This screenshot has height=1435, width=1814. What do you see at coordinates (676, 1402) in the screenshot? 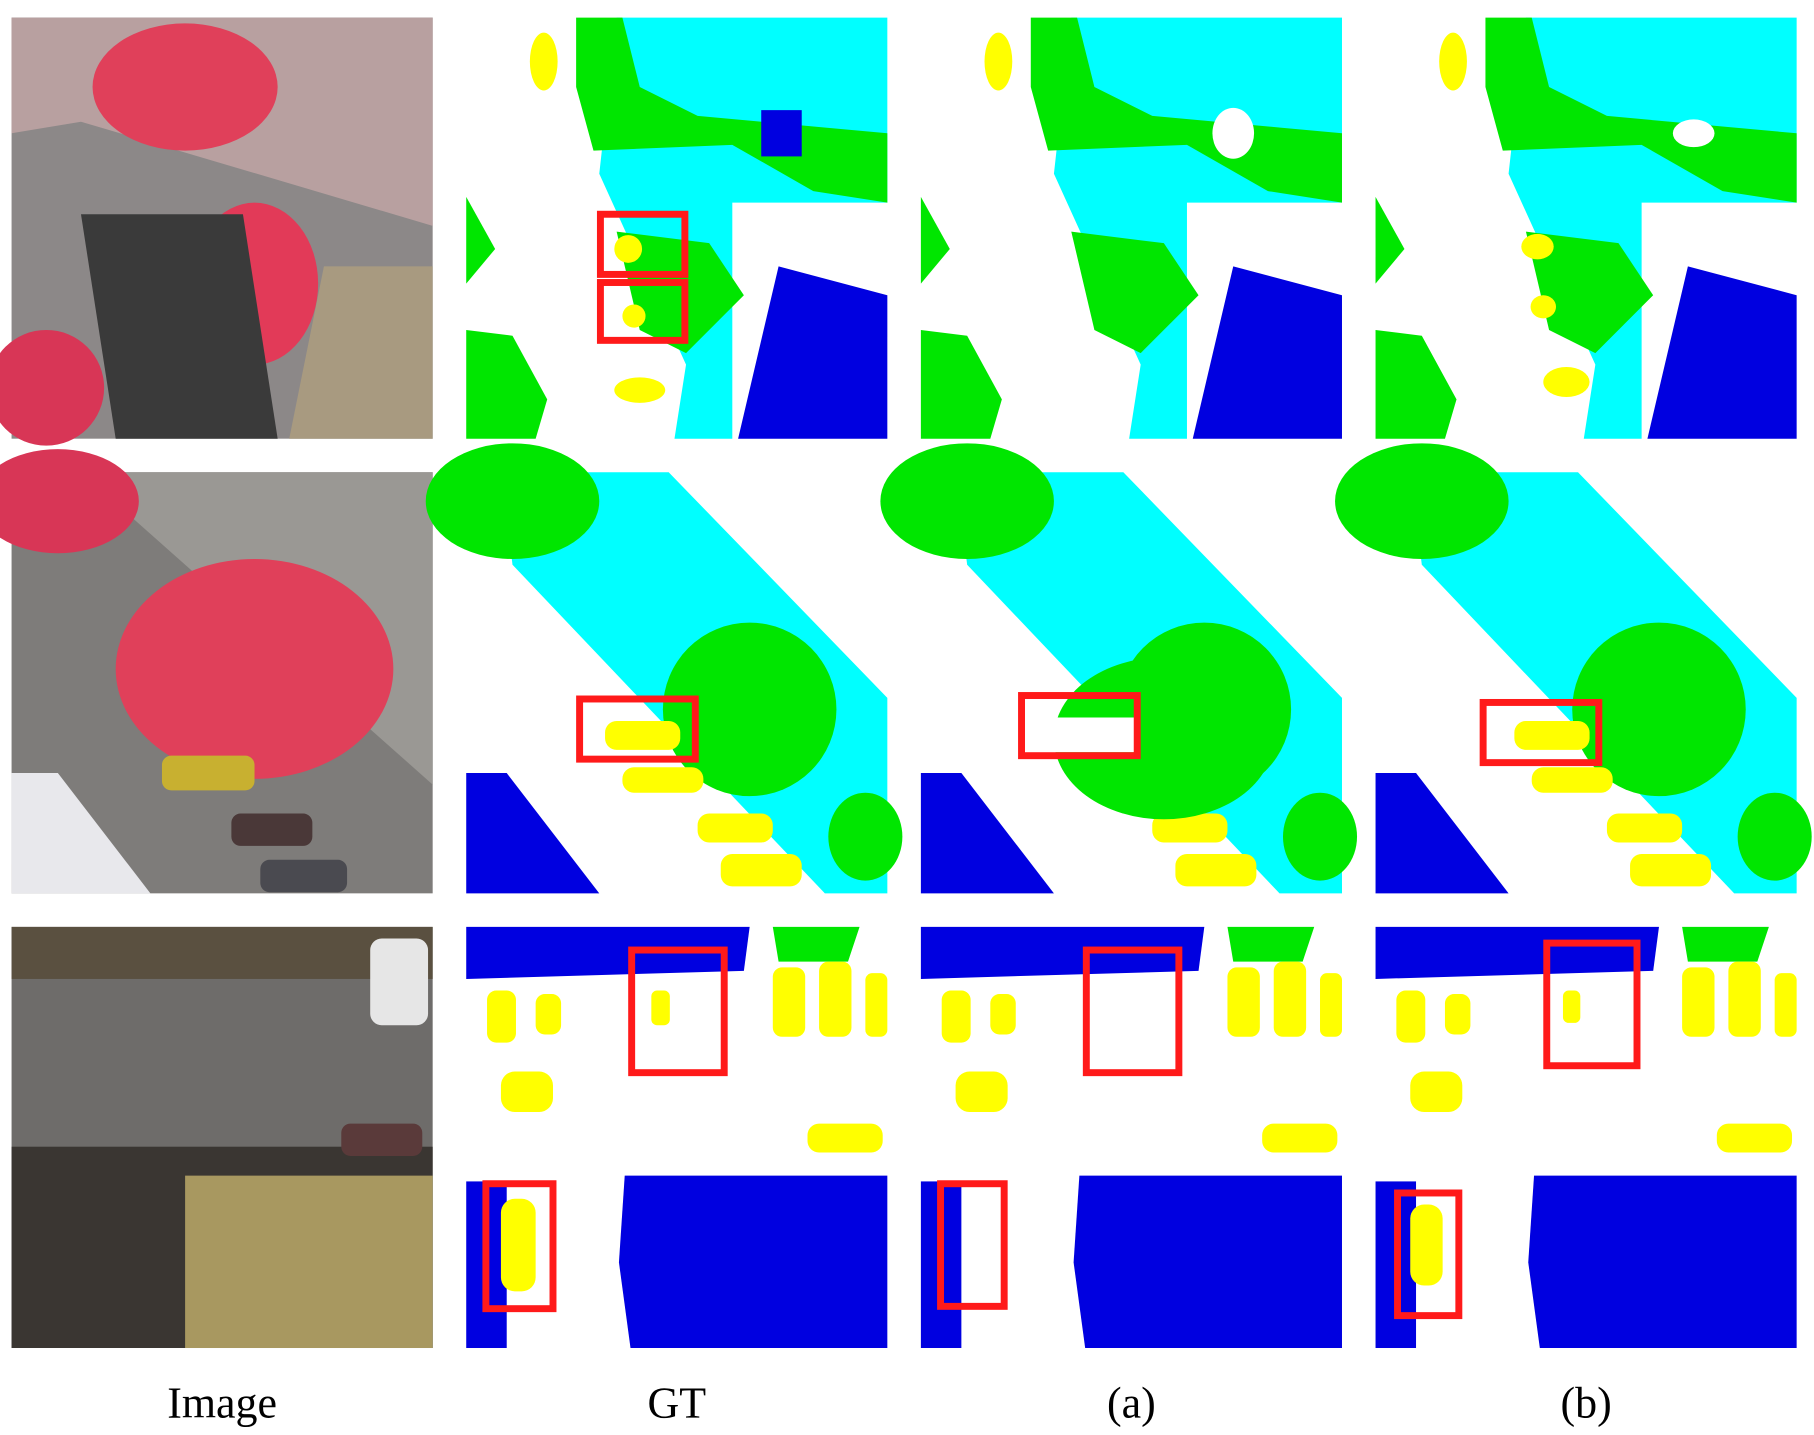
I see `column-label: GT` at bounding box center [676, 1402].